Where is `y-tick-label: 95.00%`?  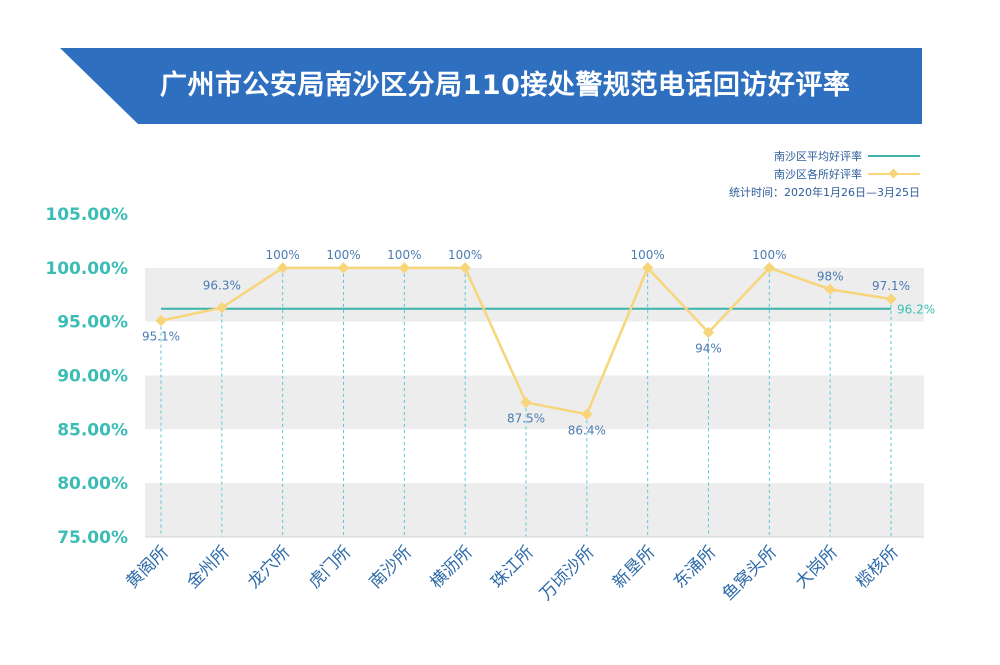
y-tick-label: 95.00% is located at coordinates (92, 323).